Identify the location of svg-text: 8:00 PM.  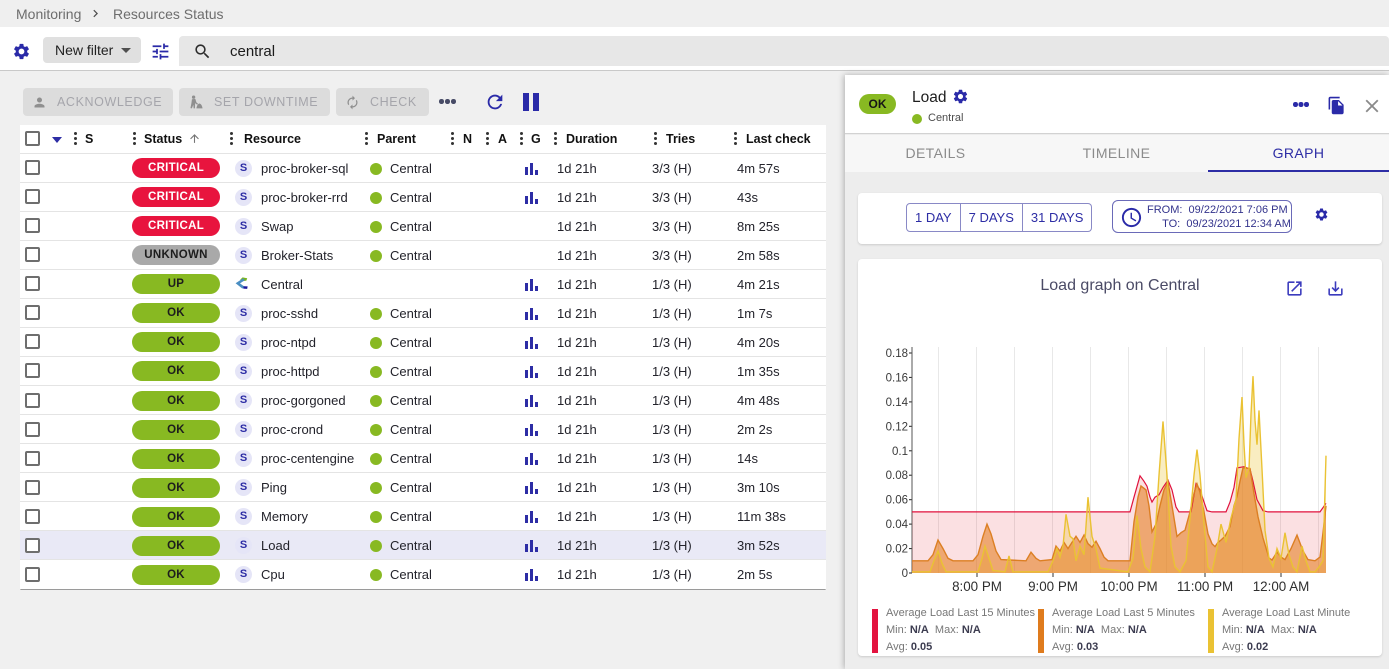
(977, 586).